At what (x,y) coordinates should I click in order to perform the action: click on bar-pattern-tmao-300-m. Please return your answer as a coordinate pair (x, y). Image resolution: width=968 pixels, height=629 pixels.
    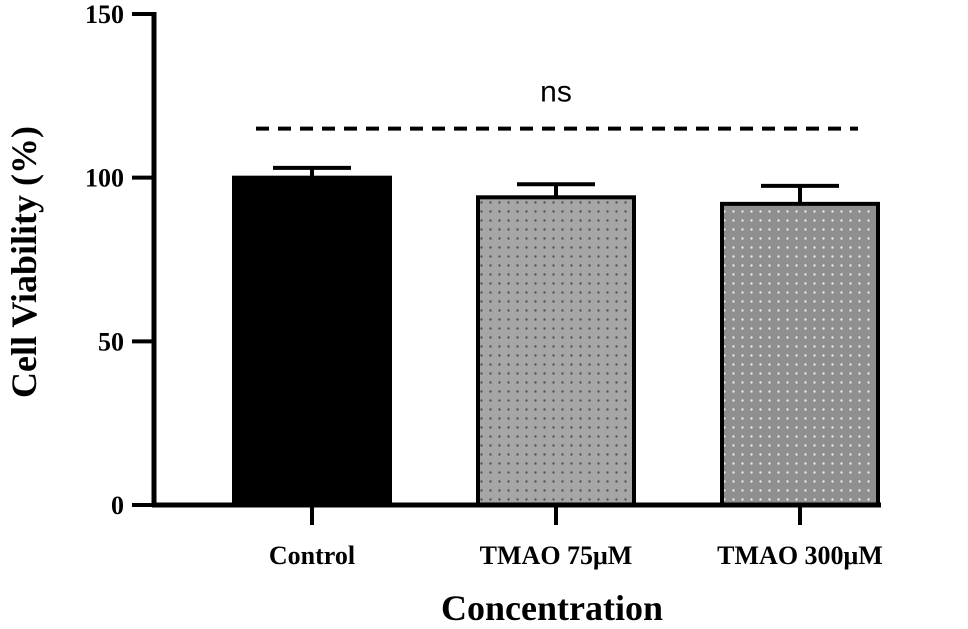
    Looking at the image, I should click on (800, 354).